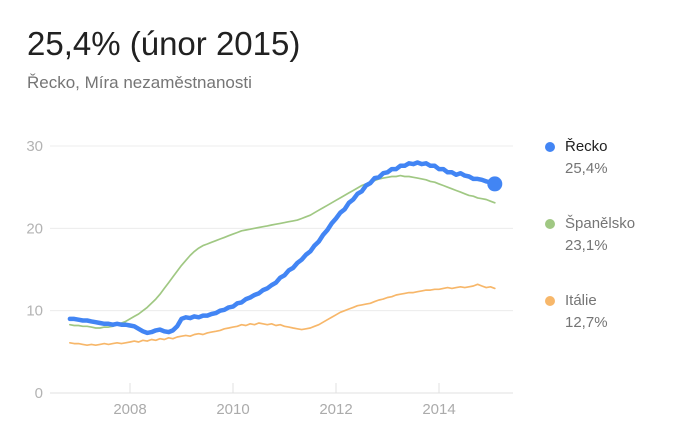 Image resolution: width=693 pixels, height=442 pixels. Describe the element at coordinates (438, 409) in the screenshot. I see `x-axis-label-2014: 2014` at that location.